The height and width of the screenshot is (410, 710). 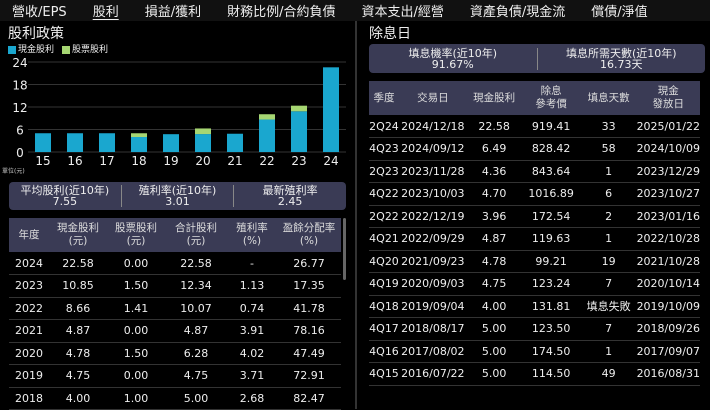 What do you see at coordinates (175, 376) in the screenshot?
I see `table-row: 2019 4.75 0.00 4.75 3.71 72.91` at bounding box center [175, 376].